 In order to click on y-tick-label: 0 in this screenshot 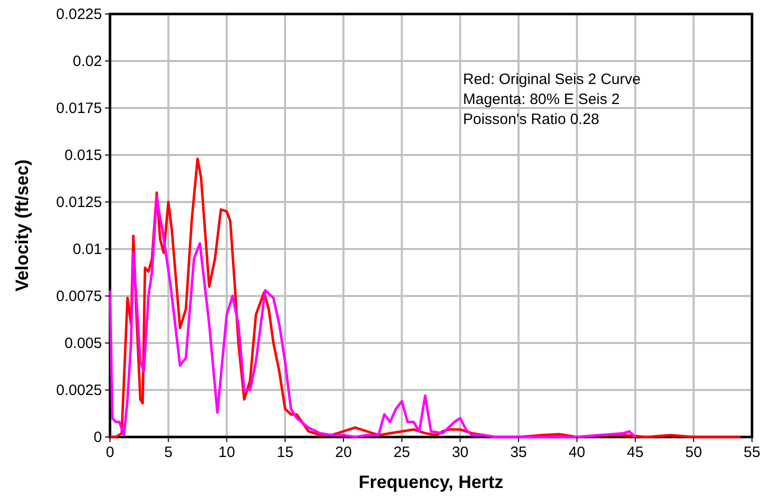, I will do `click(98, 437)`.